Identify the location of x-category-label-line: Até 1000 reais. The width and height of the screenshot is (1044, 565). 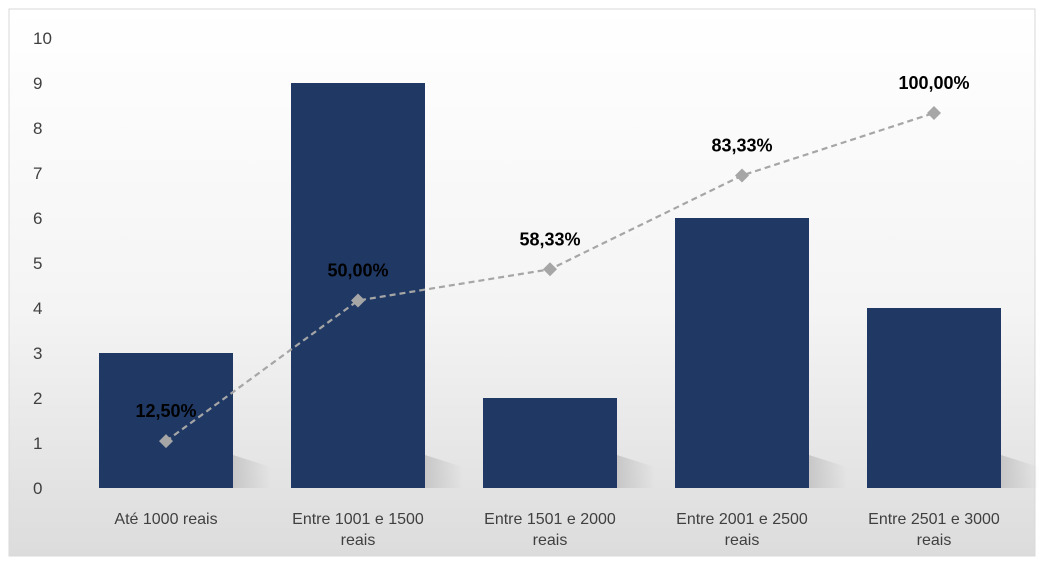
(165, 519).